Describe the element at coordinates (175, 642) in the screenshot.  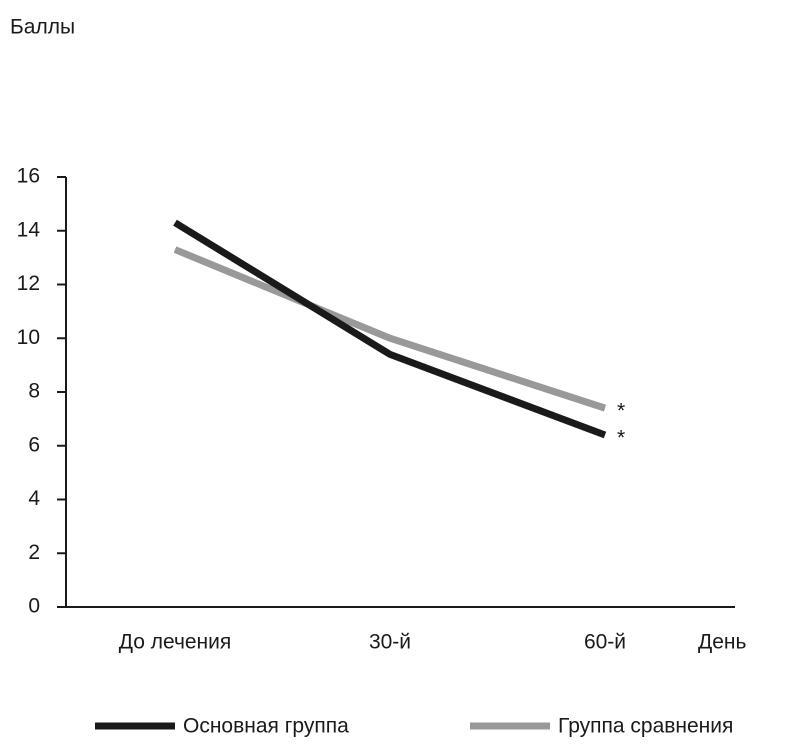
I see `x-tick-label: До лечения` at that location.